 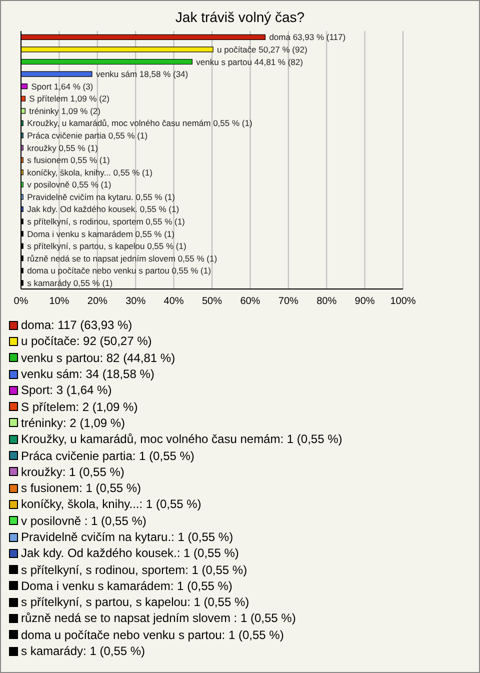 I want to click on legend-label: Kroužky, u kamarádů, moc volného času nemám: 1 (0,55 %), so click(x=181, y=439).